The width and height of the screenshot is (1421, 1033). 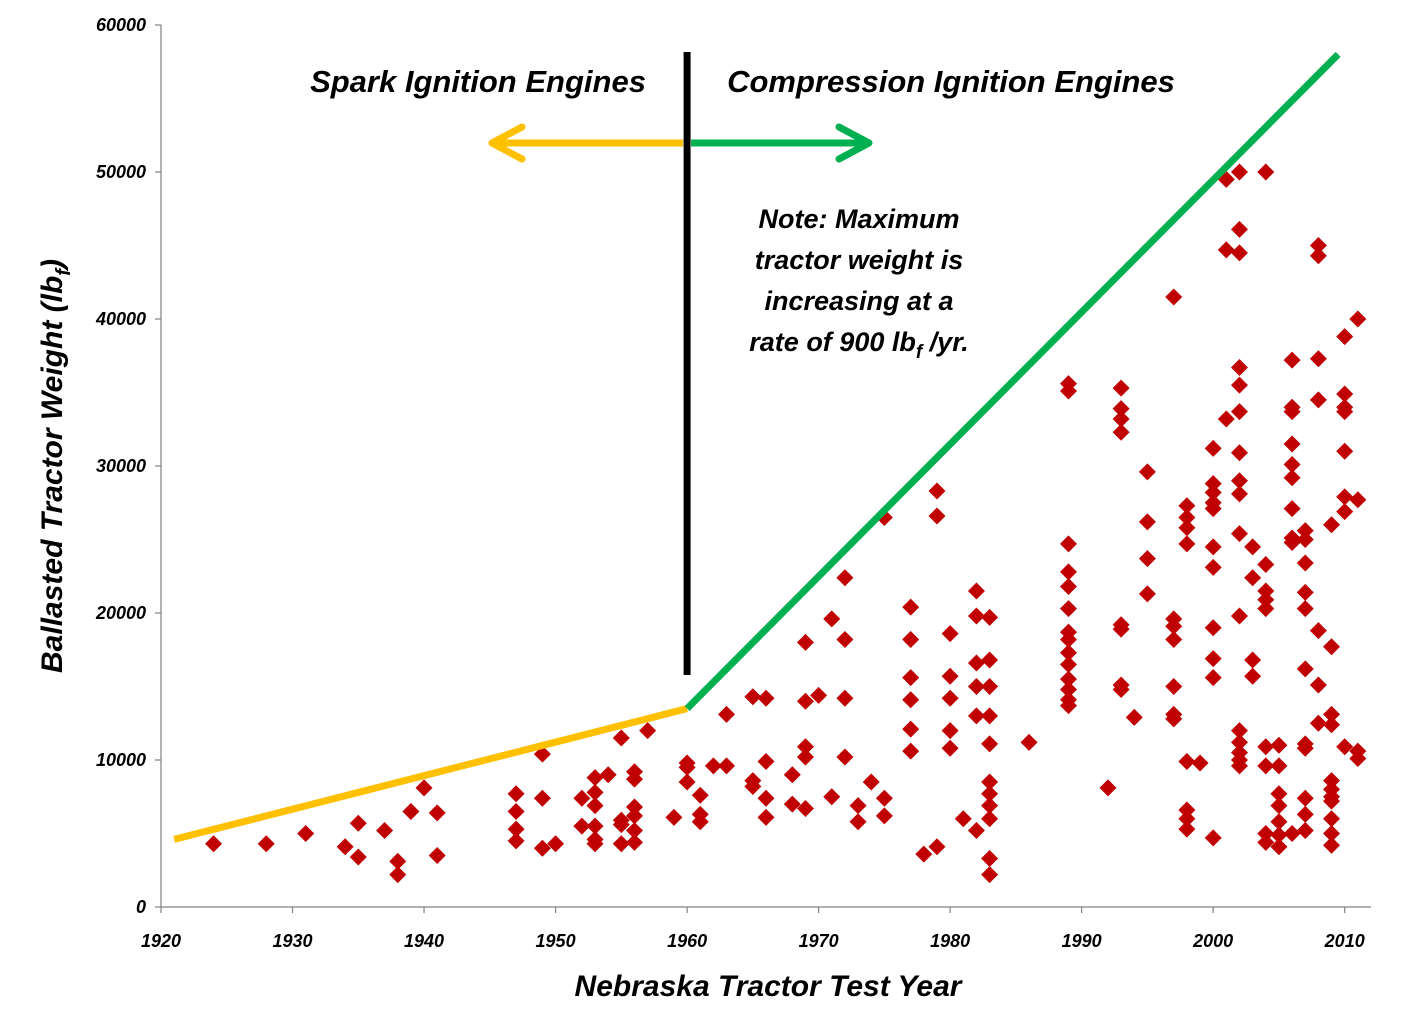 I want to click on spark-ignition-label: Spark Ignition Engines, so click(x=478, y=81).